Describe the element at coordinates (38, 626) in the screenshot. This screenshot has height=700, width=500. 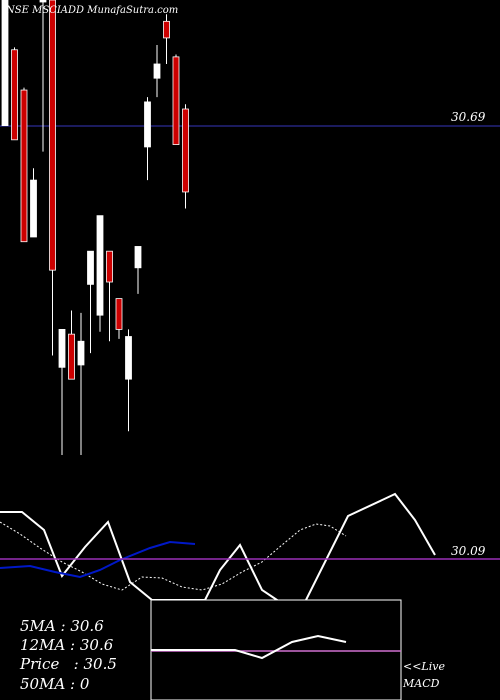
I see `stat-label: 5MA` at that location.